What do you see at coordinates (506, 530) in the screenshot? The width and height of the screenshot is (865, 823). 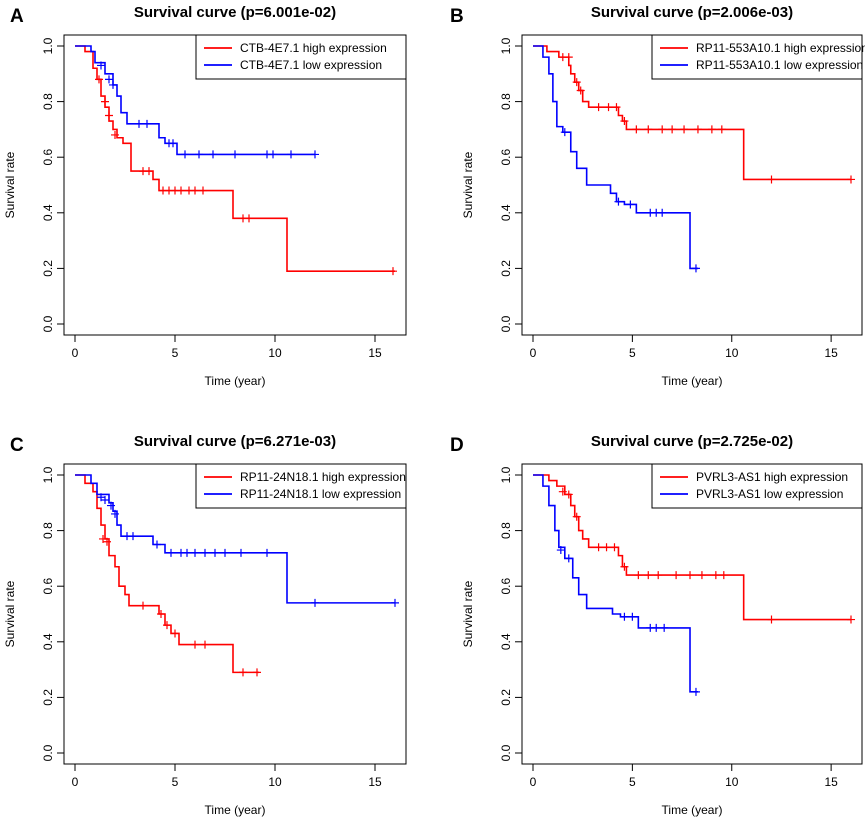 I see `y-tick-label: 0.8` at bounding box center [506, 530].